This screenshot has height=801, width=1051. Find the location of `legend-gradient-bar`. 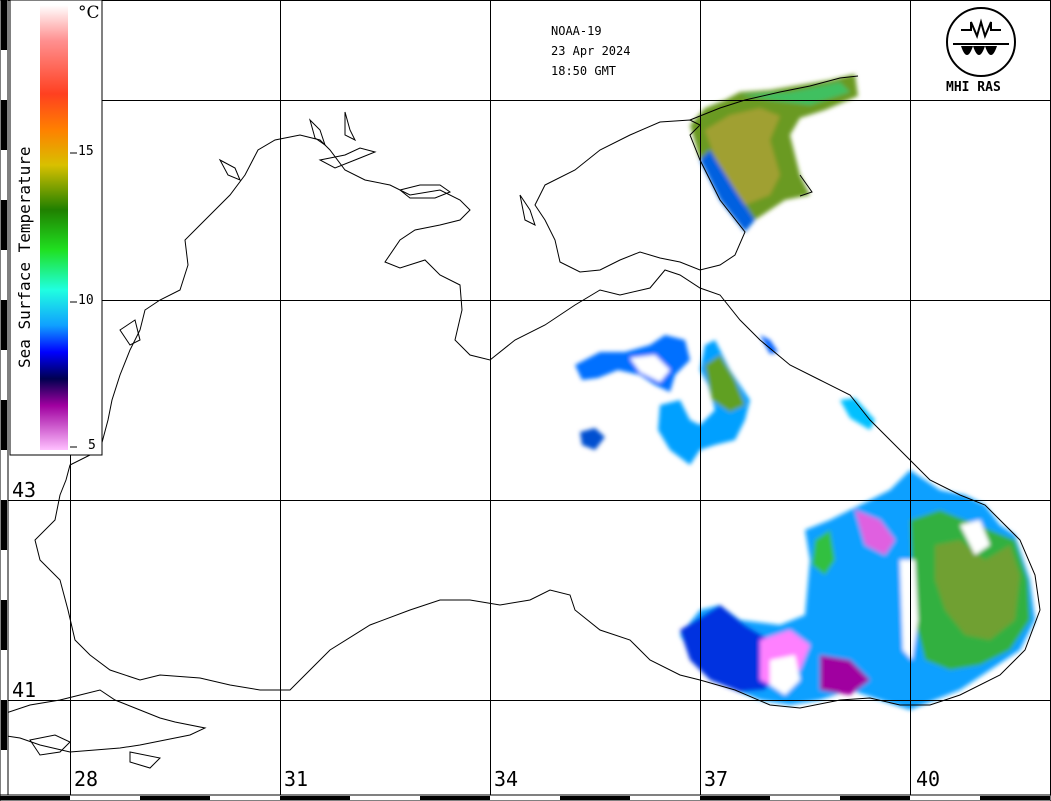

legend-gradient-bar is located at coordinates (54, 227).